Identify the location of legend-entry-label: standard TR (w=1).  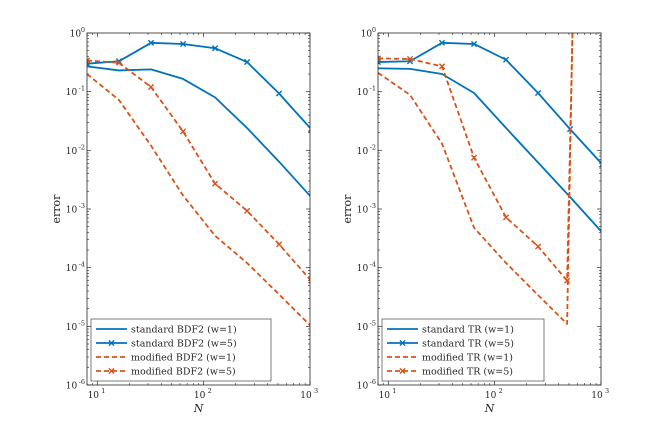
(468, 329).